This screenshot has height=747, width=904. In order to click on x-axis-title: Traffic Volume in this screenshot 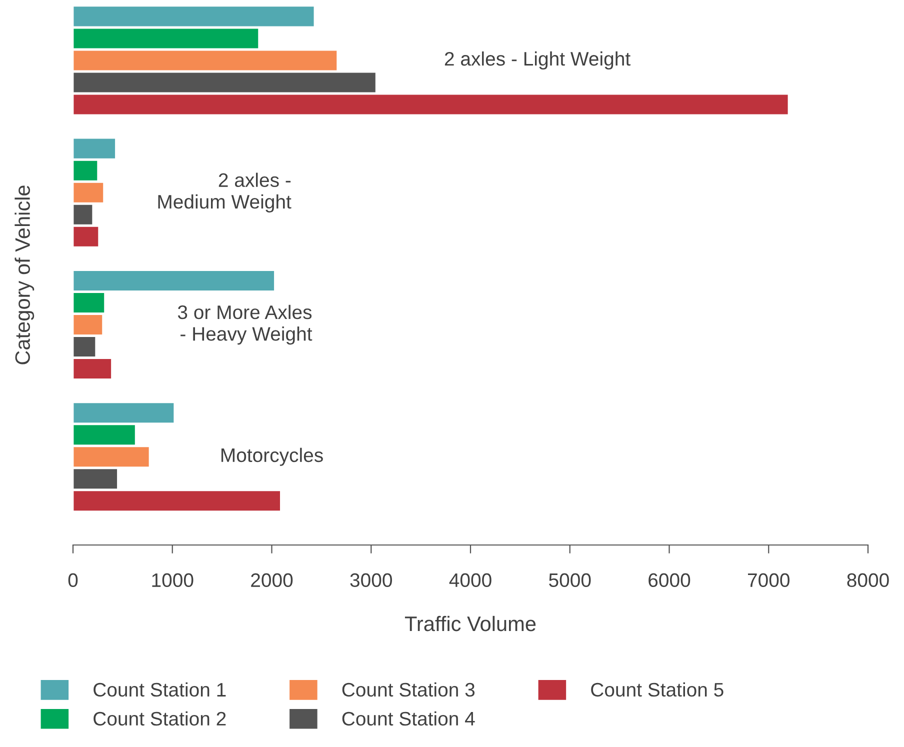, I will do `click(470, 624)`.